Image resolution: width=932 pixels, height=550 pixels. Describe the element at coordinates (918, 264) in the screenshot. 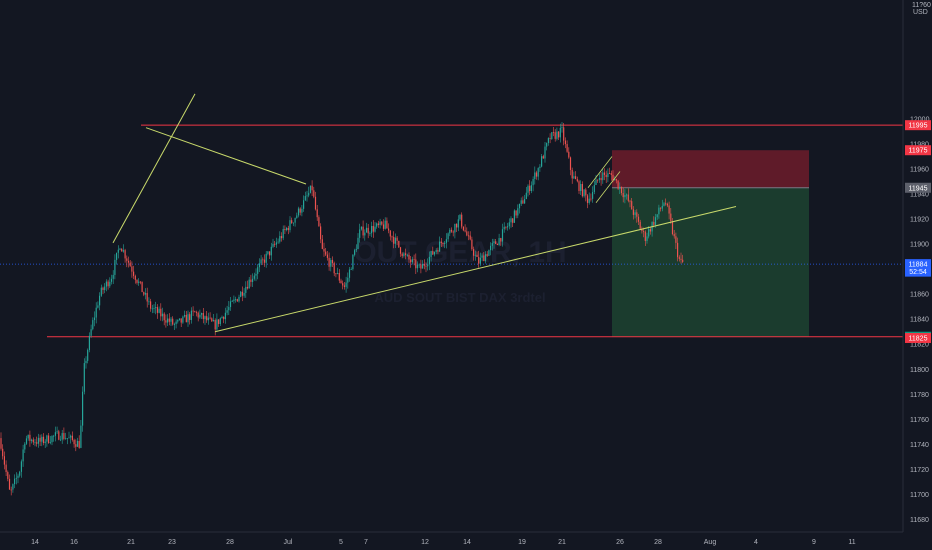

I see `price-tag` at that location.